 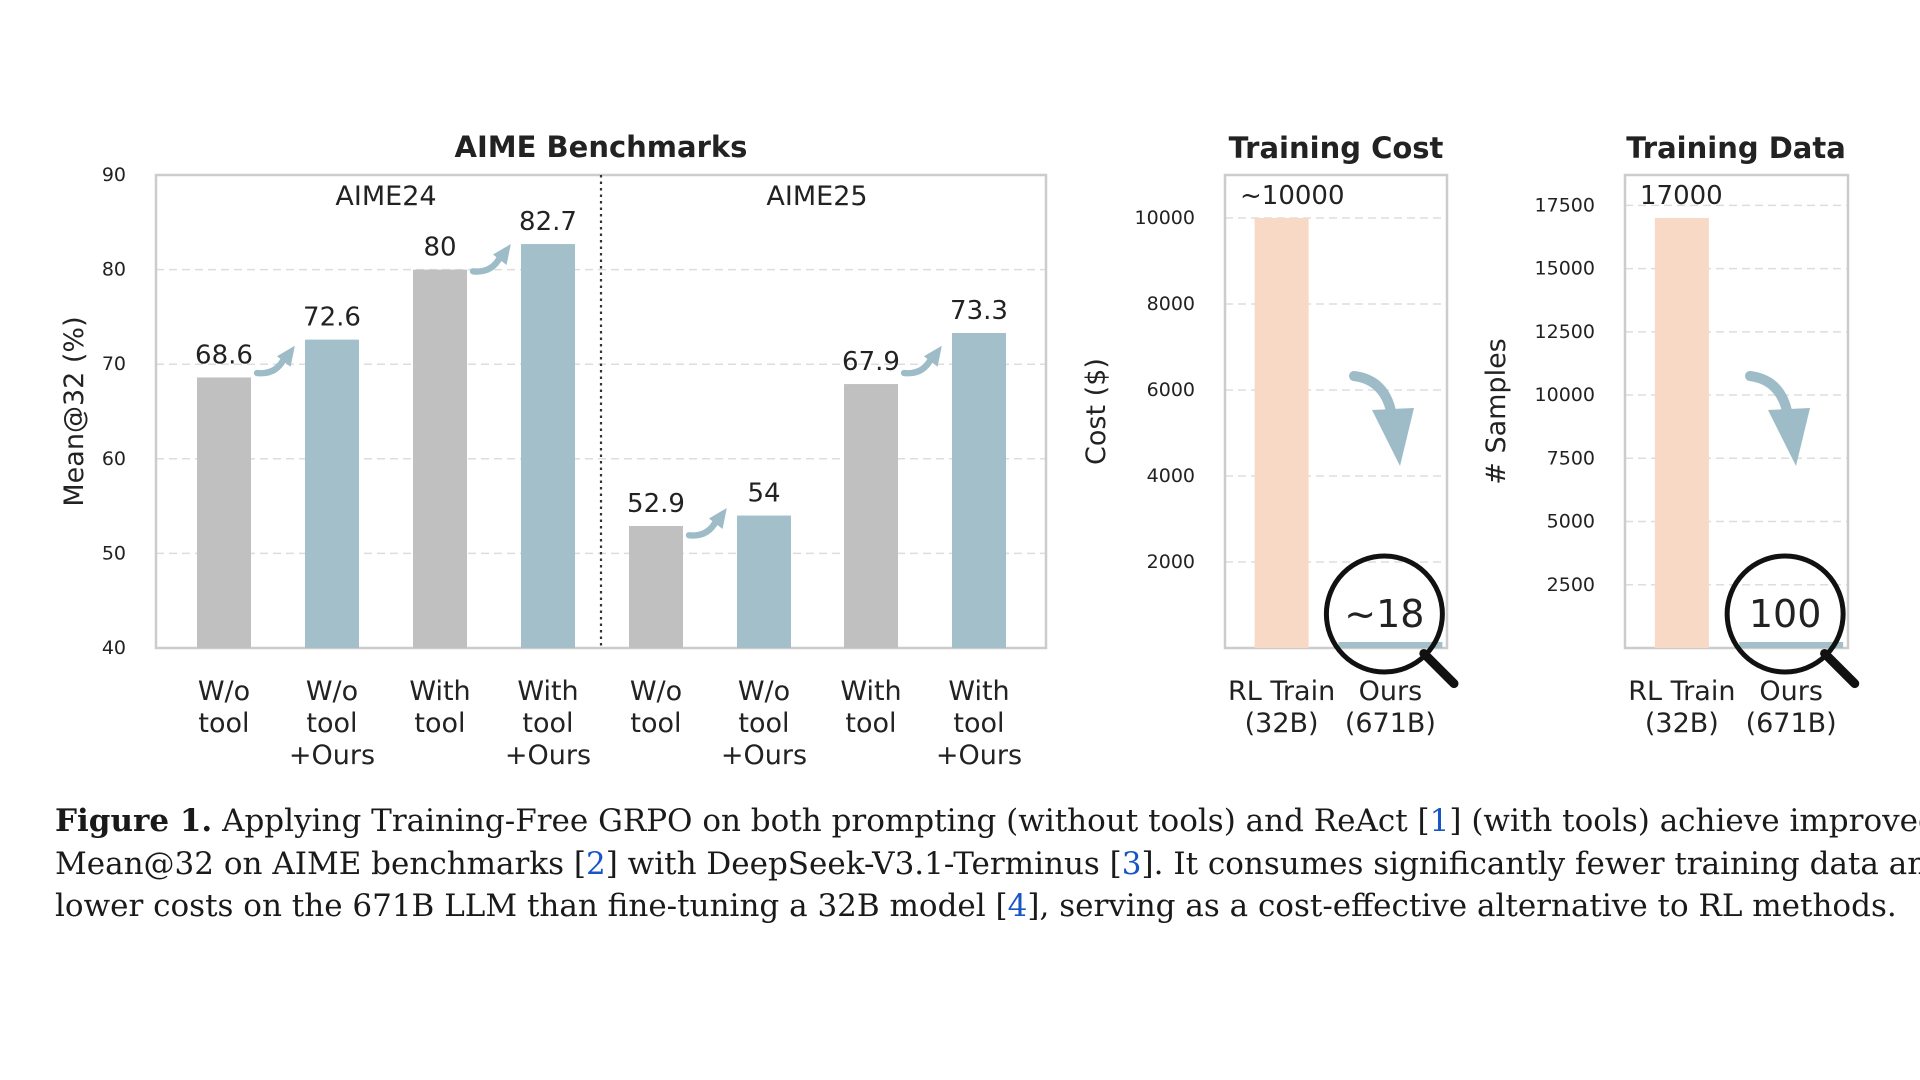 I want to click on y-tick-label: 80, so click(x=114, y=270).